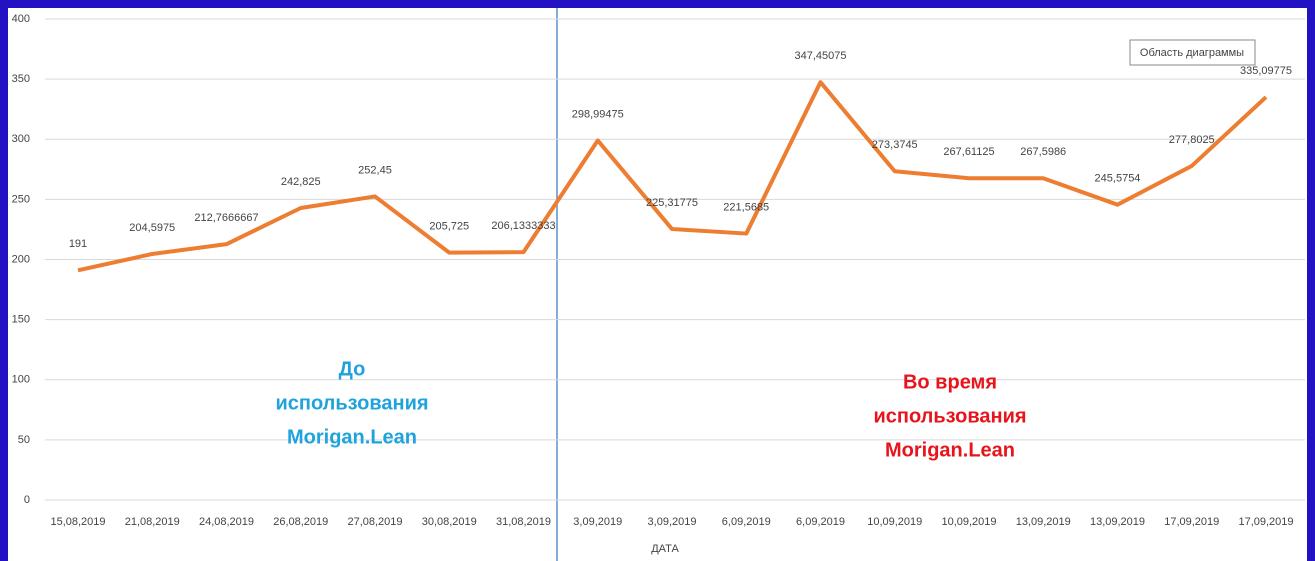 This screenshot has width=1315, height=561. Describe the element at coordinates (449, 522) in the screenshot. I see `x-tick-label: 30,08,2019` at that location.